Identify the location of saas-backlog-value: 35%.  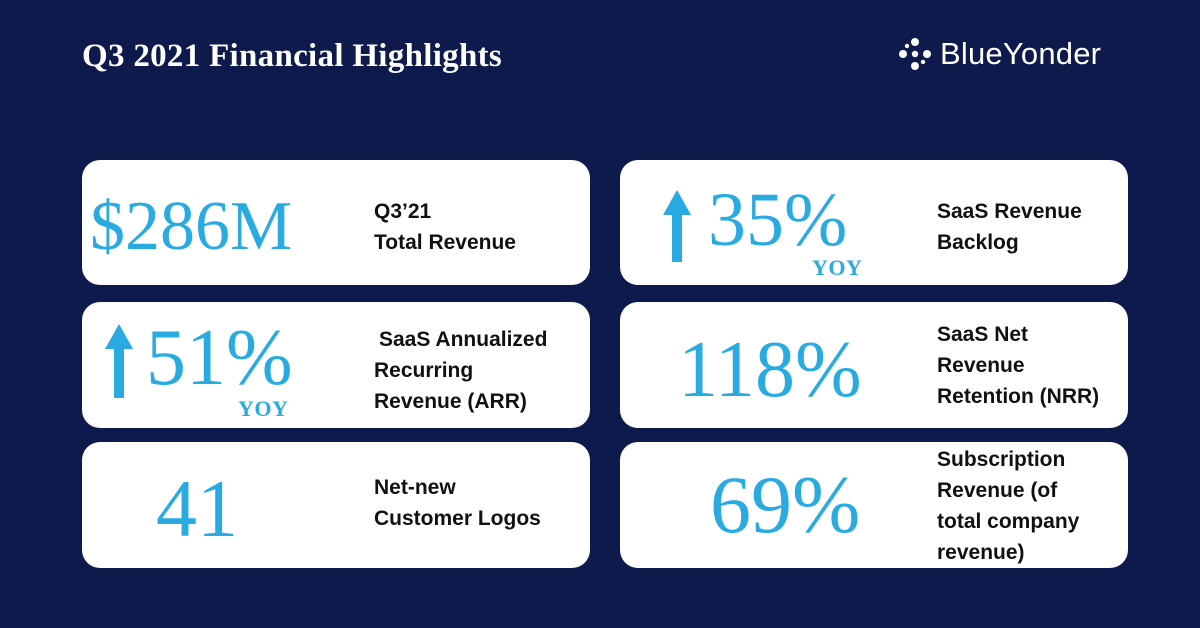
(778, 220).